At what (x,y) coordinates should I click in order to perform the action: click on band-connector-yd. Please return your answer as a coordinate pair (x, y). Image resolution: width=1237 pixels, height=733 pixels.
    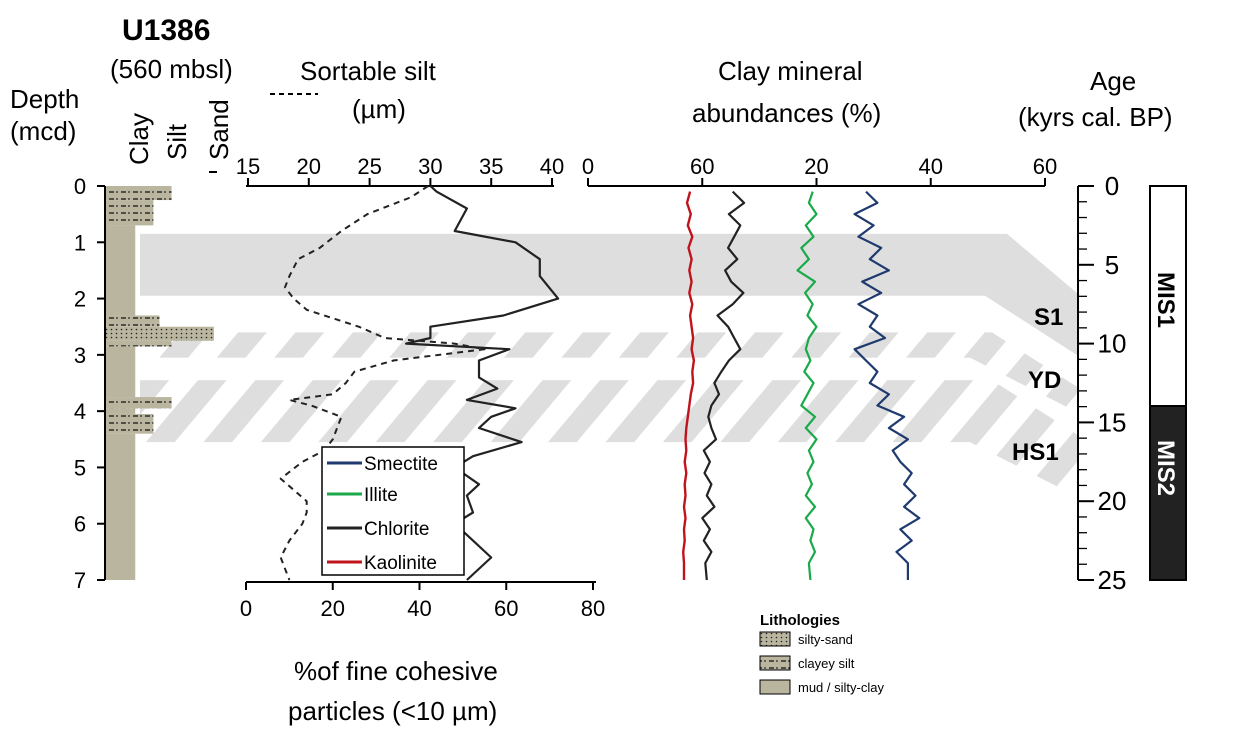
    Looking at the image, I should click on (1024, 372).